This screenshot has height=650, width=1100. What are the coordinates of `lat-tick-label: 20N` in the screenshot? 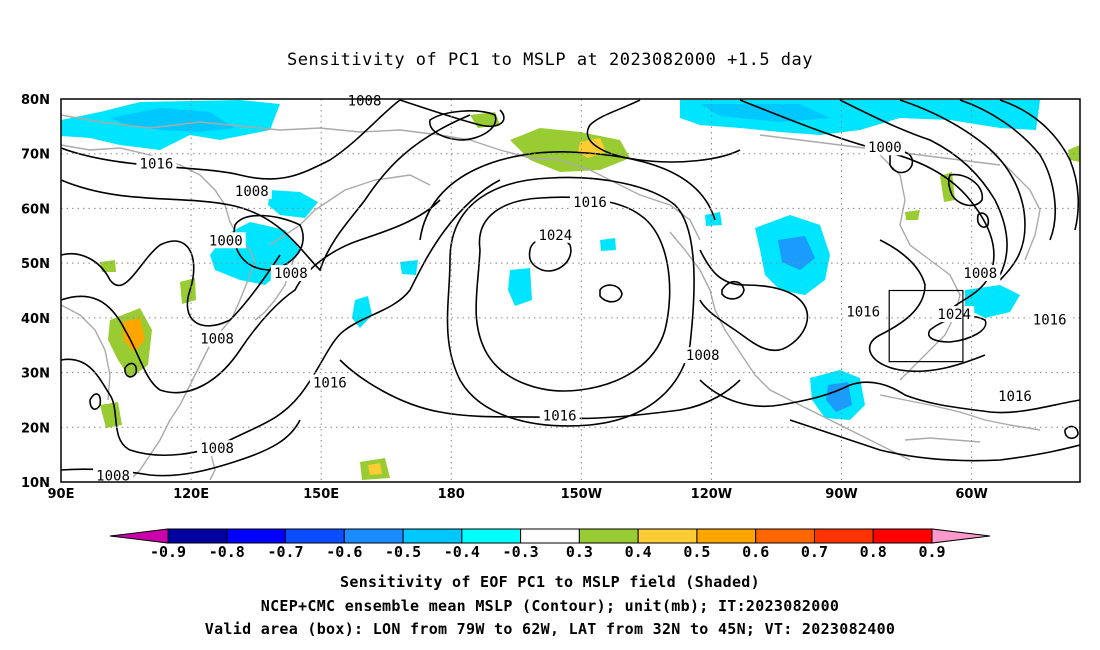 It's located at (35, 428).